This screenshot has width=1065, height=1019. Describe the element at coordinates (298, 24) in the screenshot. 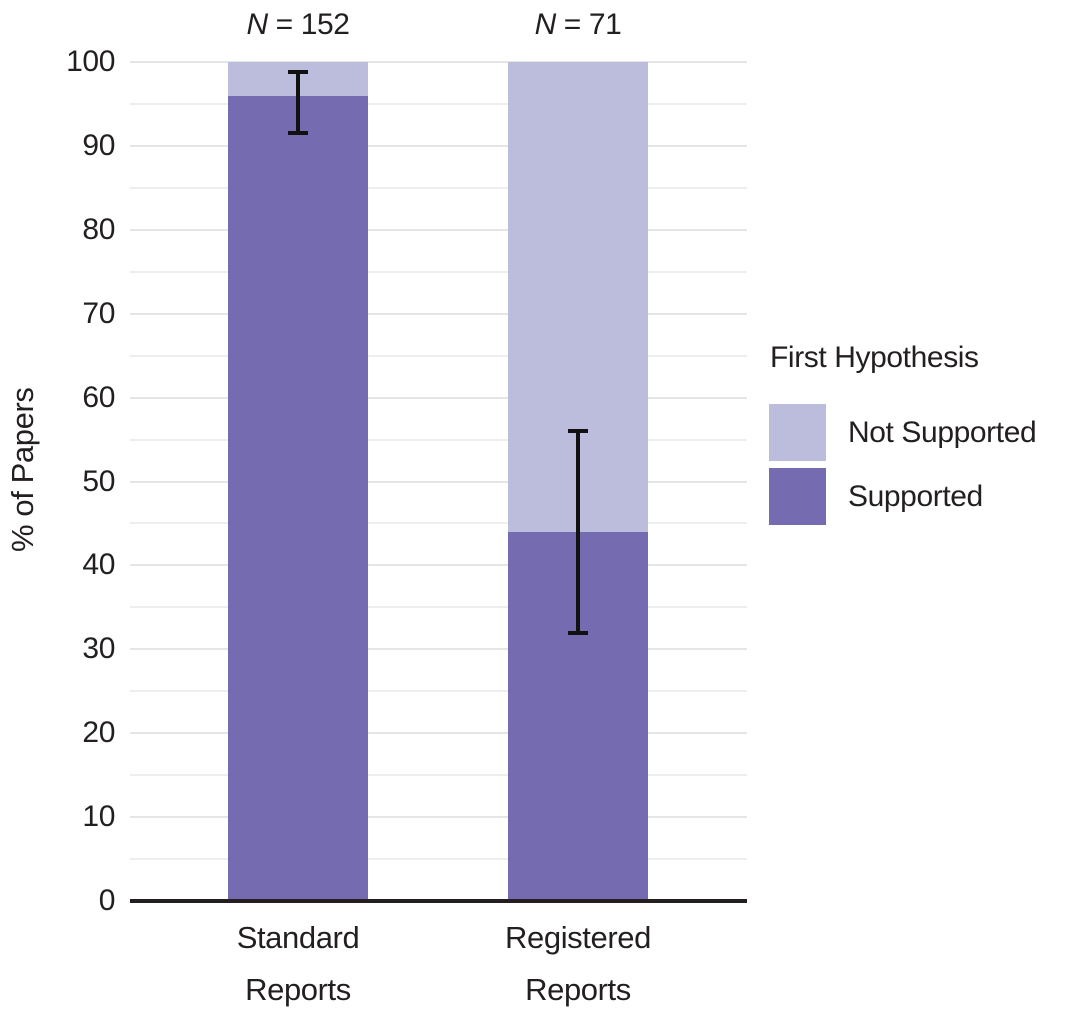

I see `sample-size-annotation: N = 152` at that location.